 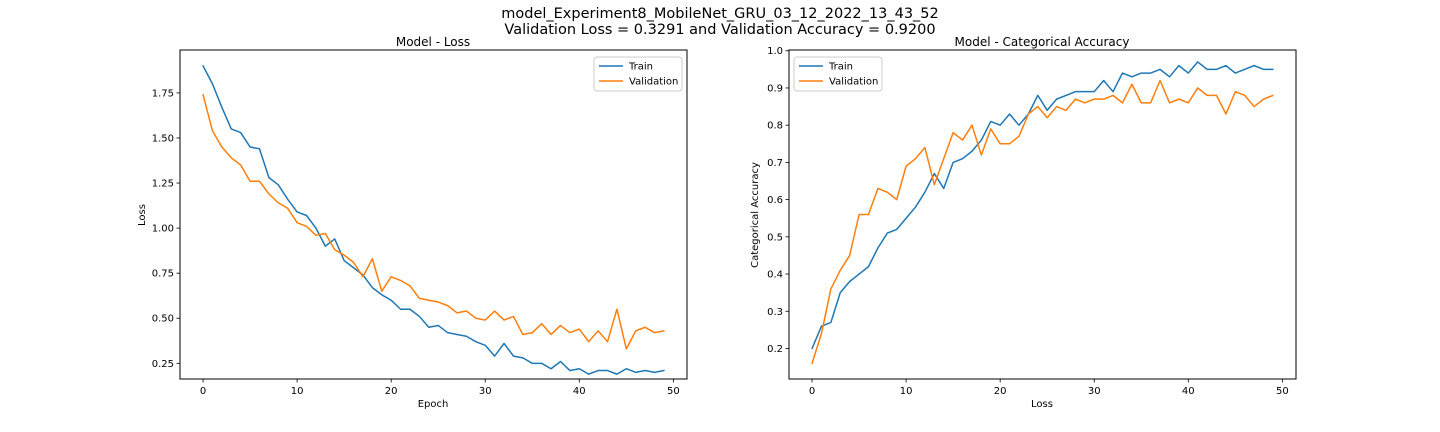 I want to click on accuracy-y-tick-label: 0.9, so click(x=775, y=88).